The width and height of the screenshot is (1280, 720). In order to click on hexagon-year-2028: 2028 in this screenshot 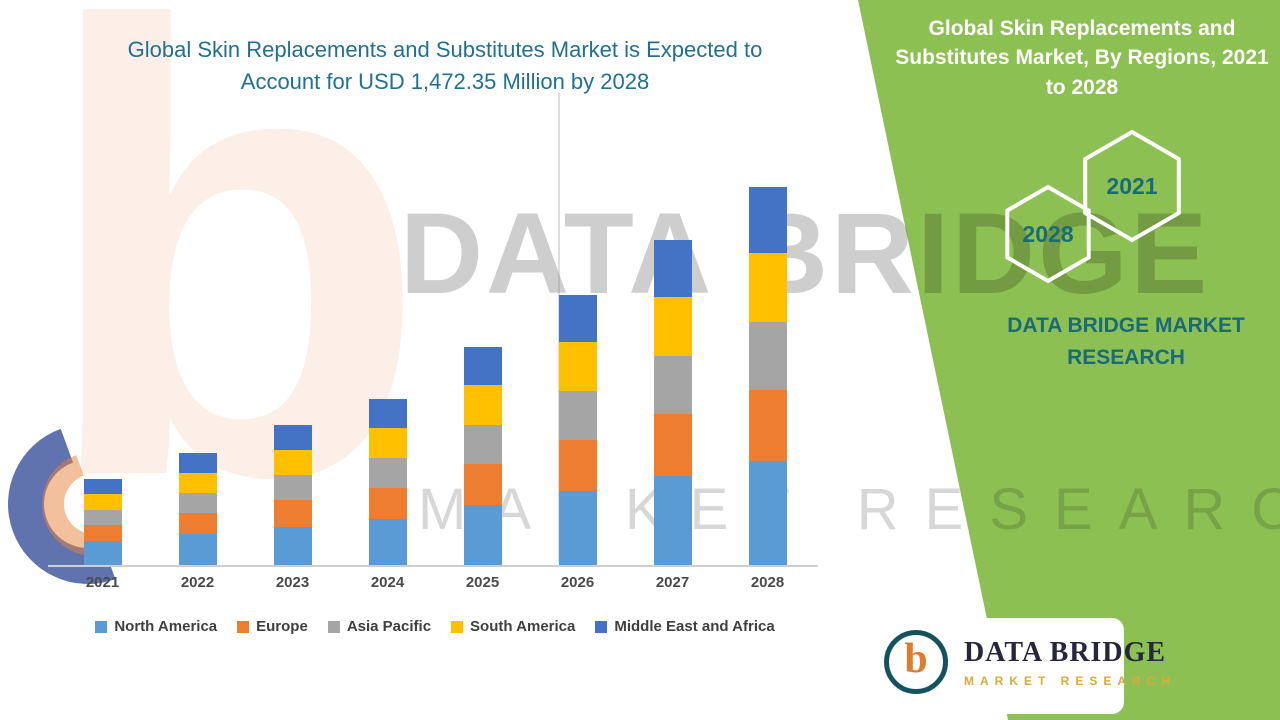, I will do `click(1047, 234)`.